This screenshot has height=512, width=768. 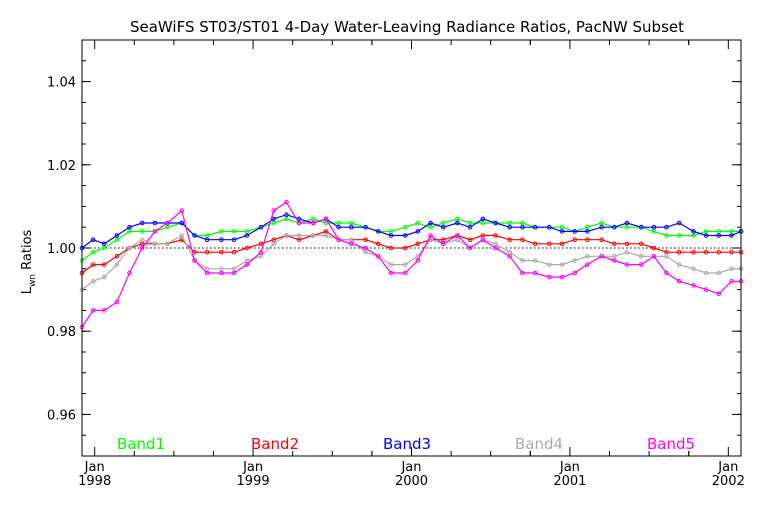 I want to click on y-tick-label: 0.96, so click(x=61, y=415).